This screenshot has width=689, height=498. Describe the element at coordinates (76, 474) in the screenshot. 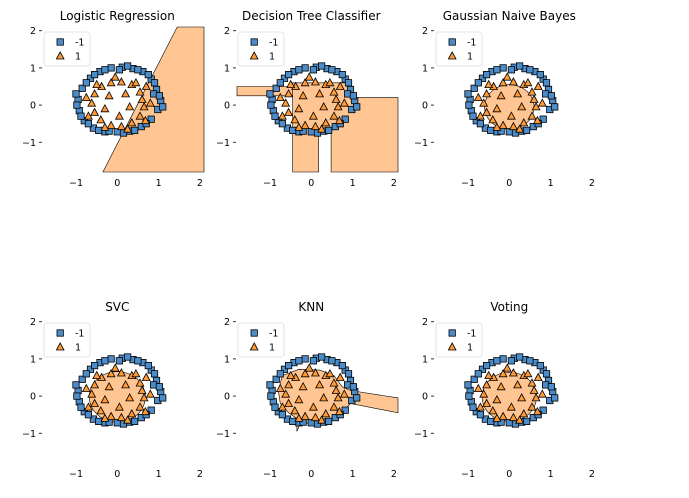

I see `x-tick-label: −1` at that location.